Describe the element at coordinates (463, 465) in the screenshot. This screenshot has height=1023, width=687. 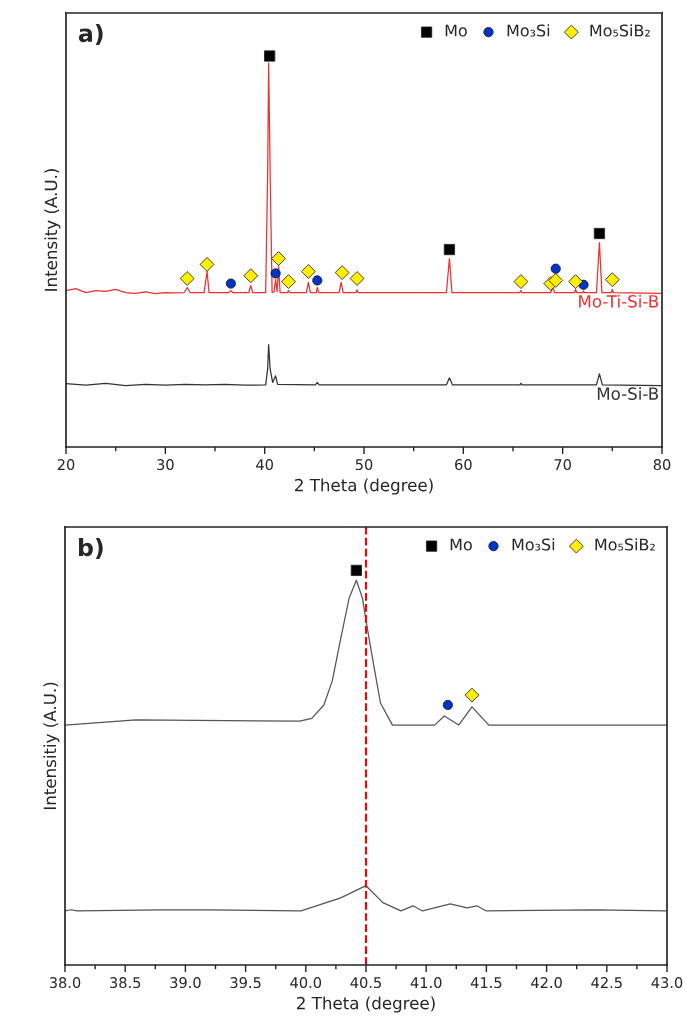
I see `x-tick-label: 60` at that location.